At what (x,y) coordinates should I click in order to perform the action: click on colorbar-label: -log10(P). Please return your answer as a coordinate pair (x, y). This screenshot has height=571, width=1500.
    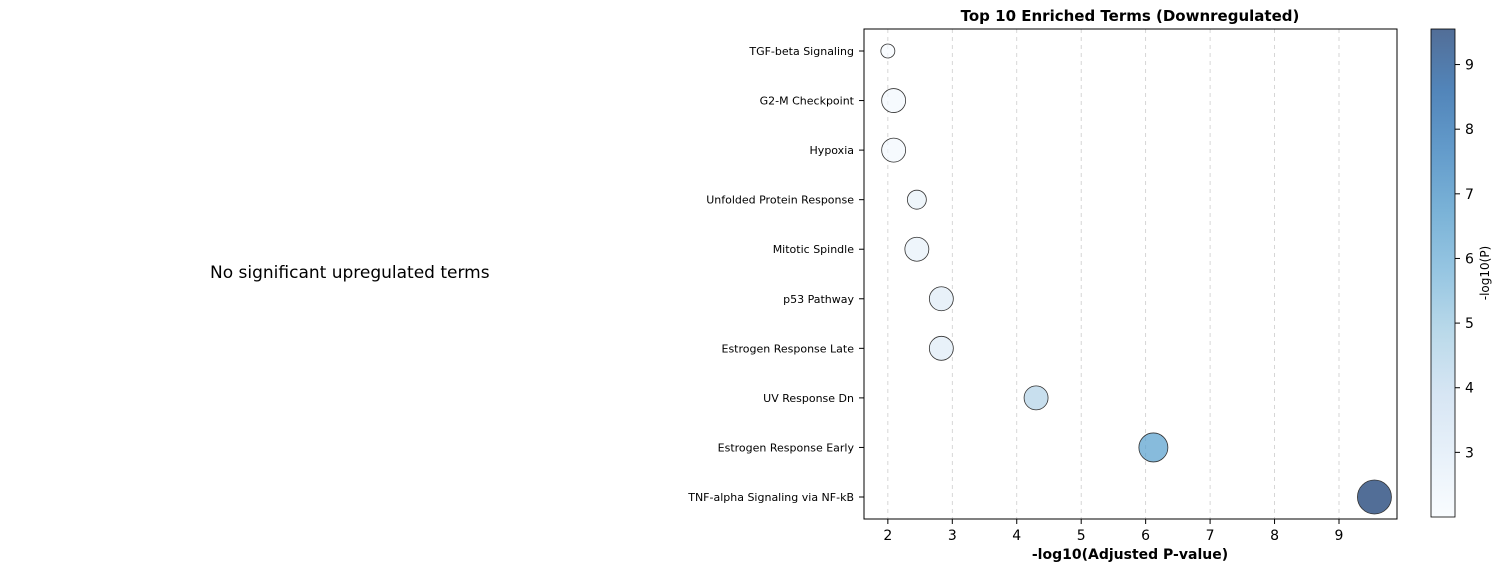
    Looking at the image, I should click on (1485, 273).